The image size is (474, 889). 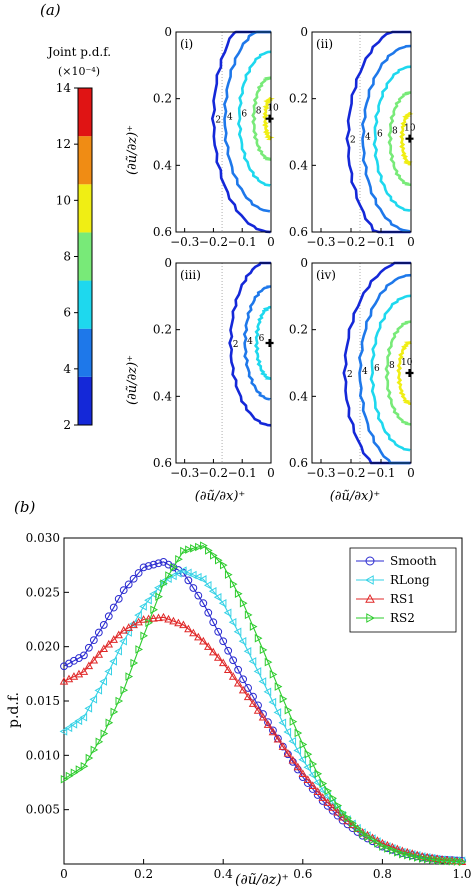 I want to click on pdf-ylabel: p.d.f., so click(x=14, y=710).